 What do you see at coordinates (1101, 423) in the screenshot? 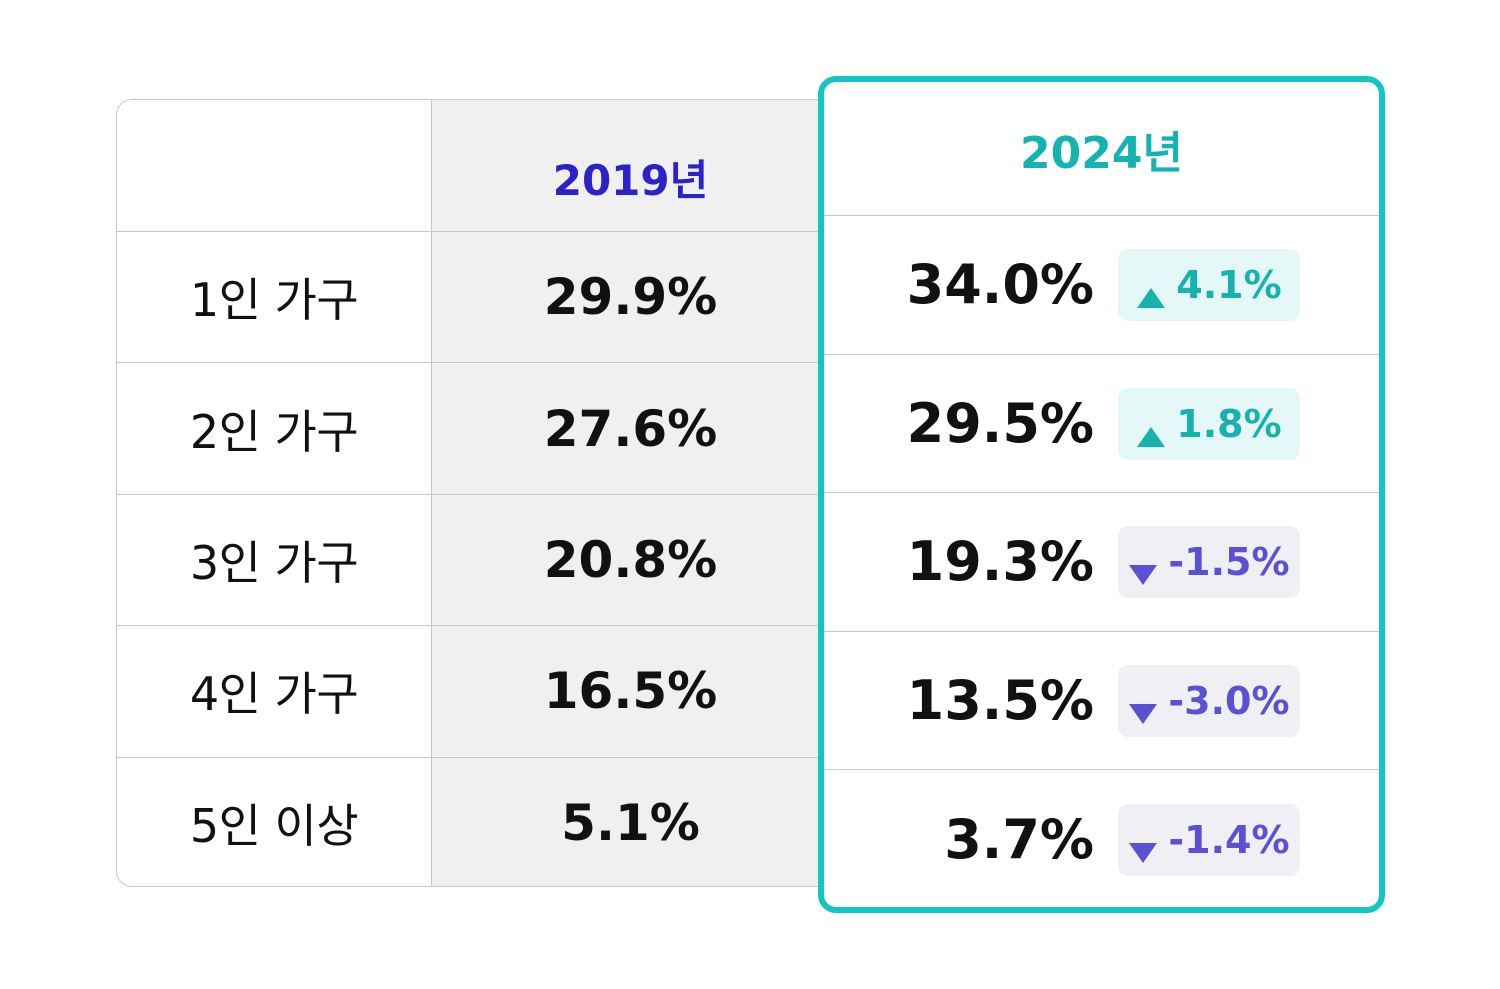
I see `table-row: 29.5% 1.8%` at bounding box center [1101, 423].